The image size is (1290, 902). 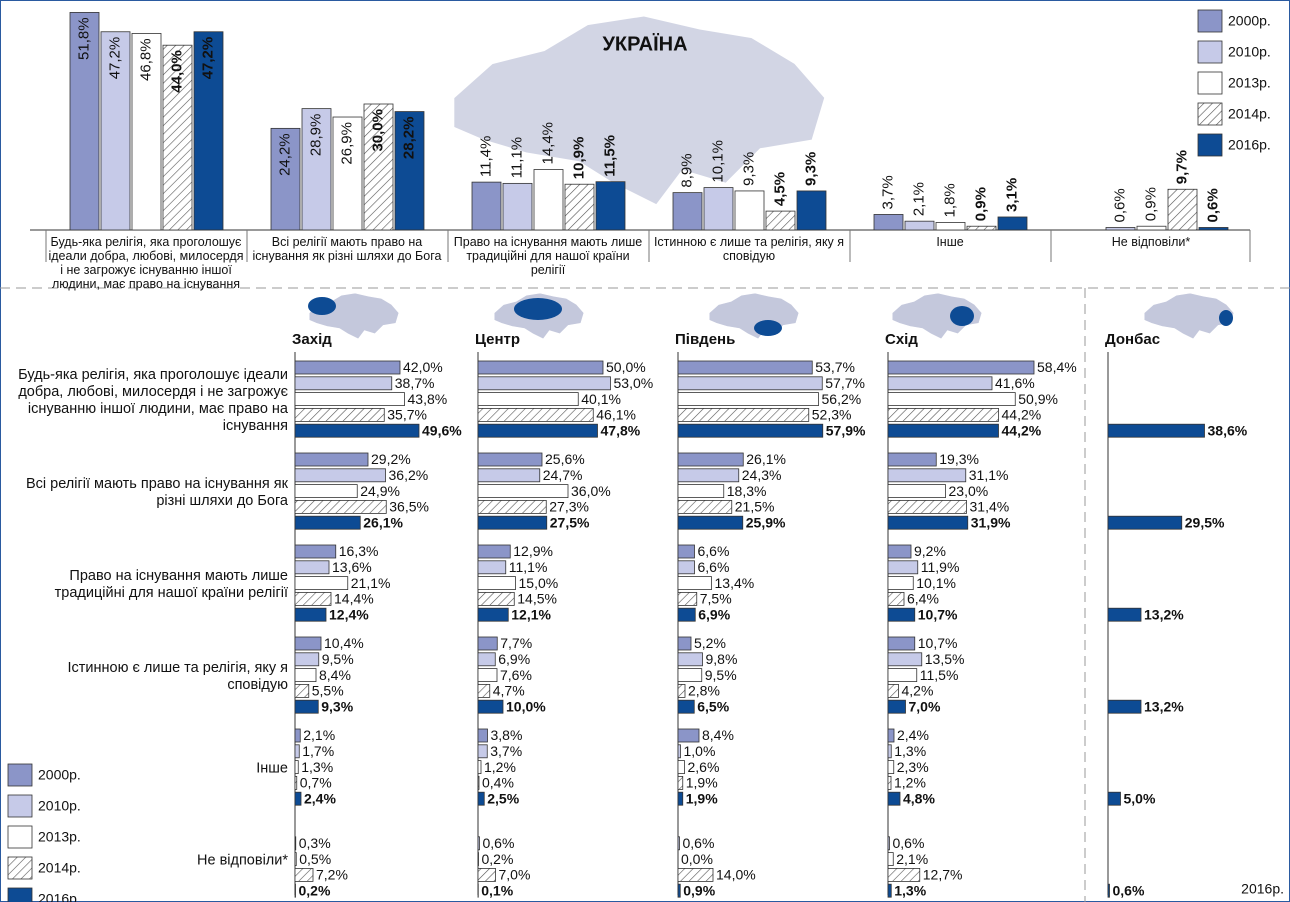 What do you see at coordinates (1140, 798) in the screenshot?
I see `value-label: 5,0%` at bounding box center [1140, 798].